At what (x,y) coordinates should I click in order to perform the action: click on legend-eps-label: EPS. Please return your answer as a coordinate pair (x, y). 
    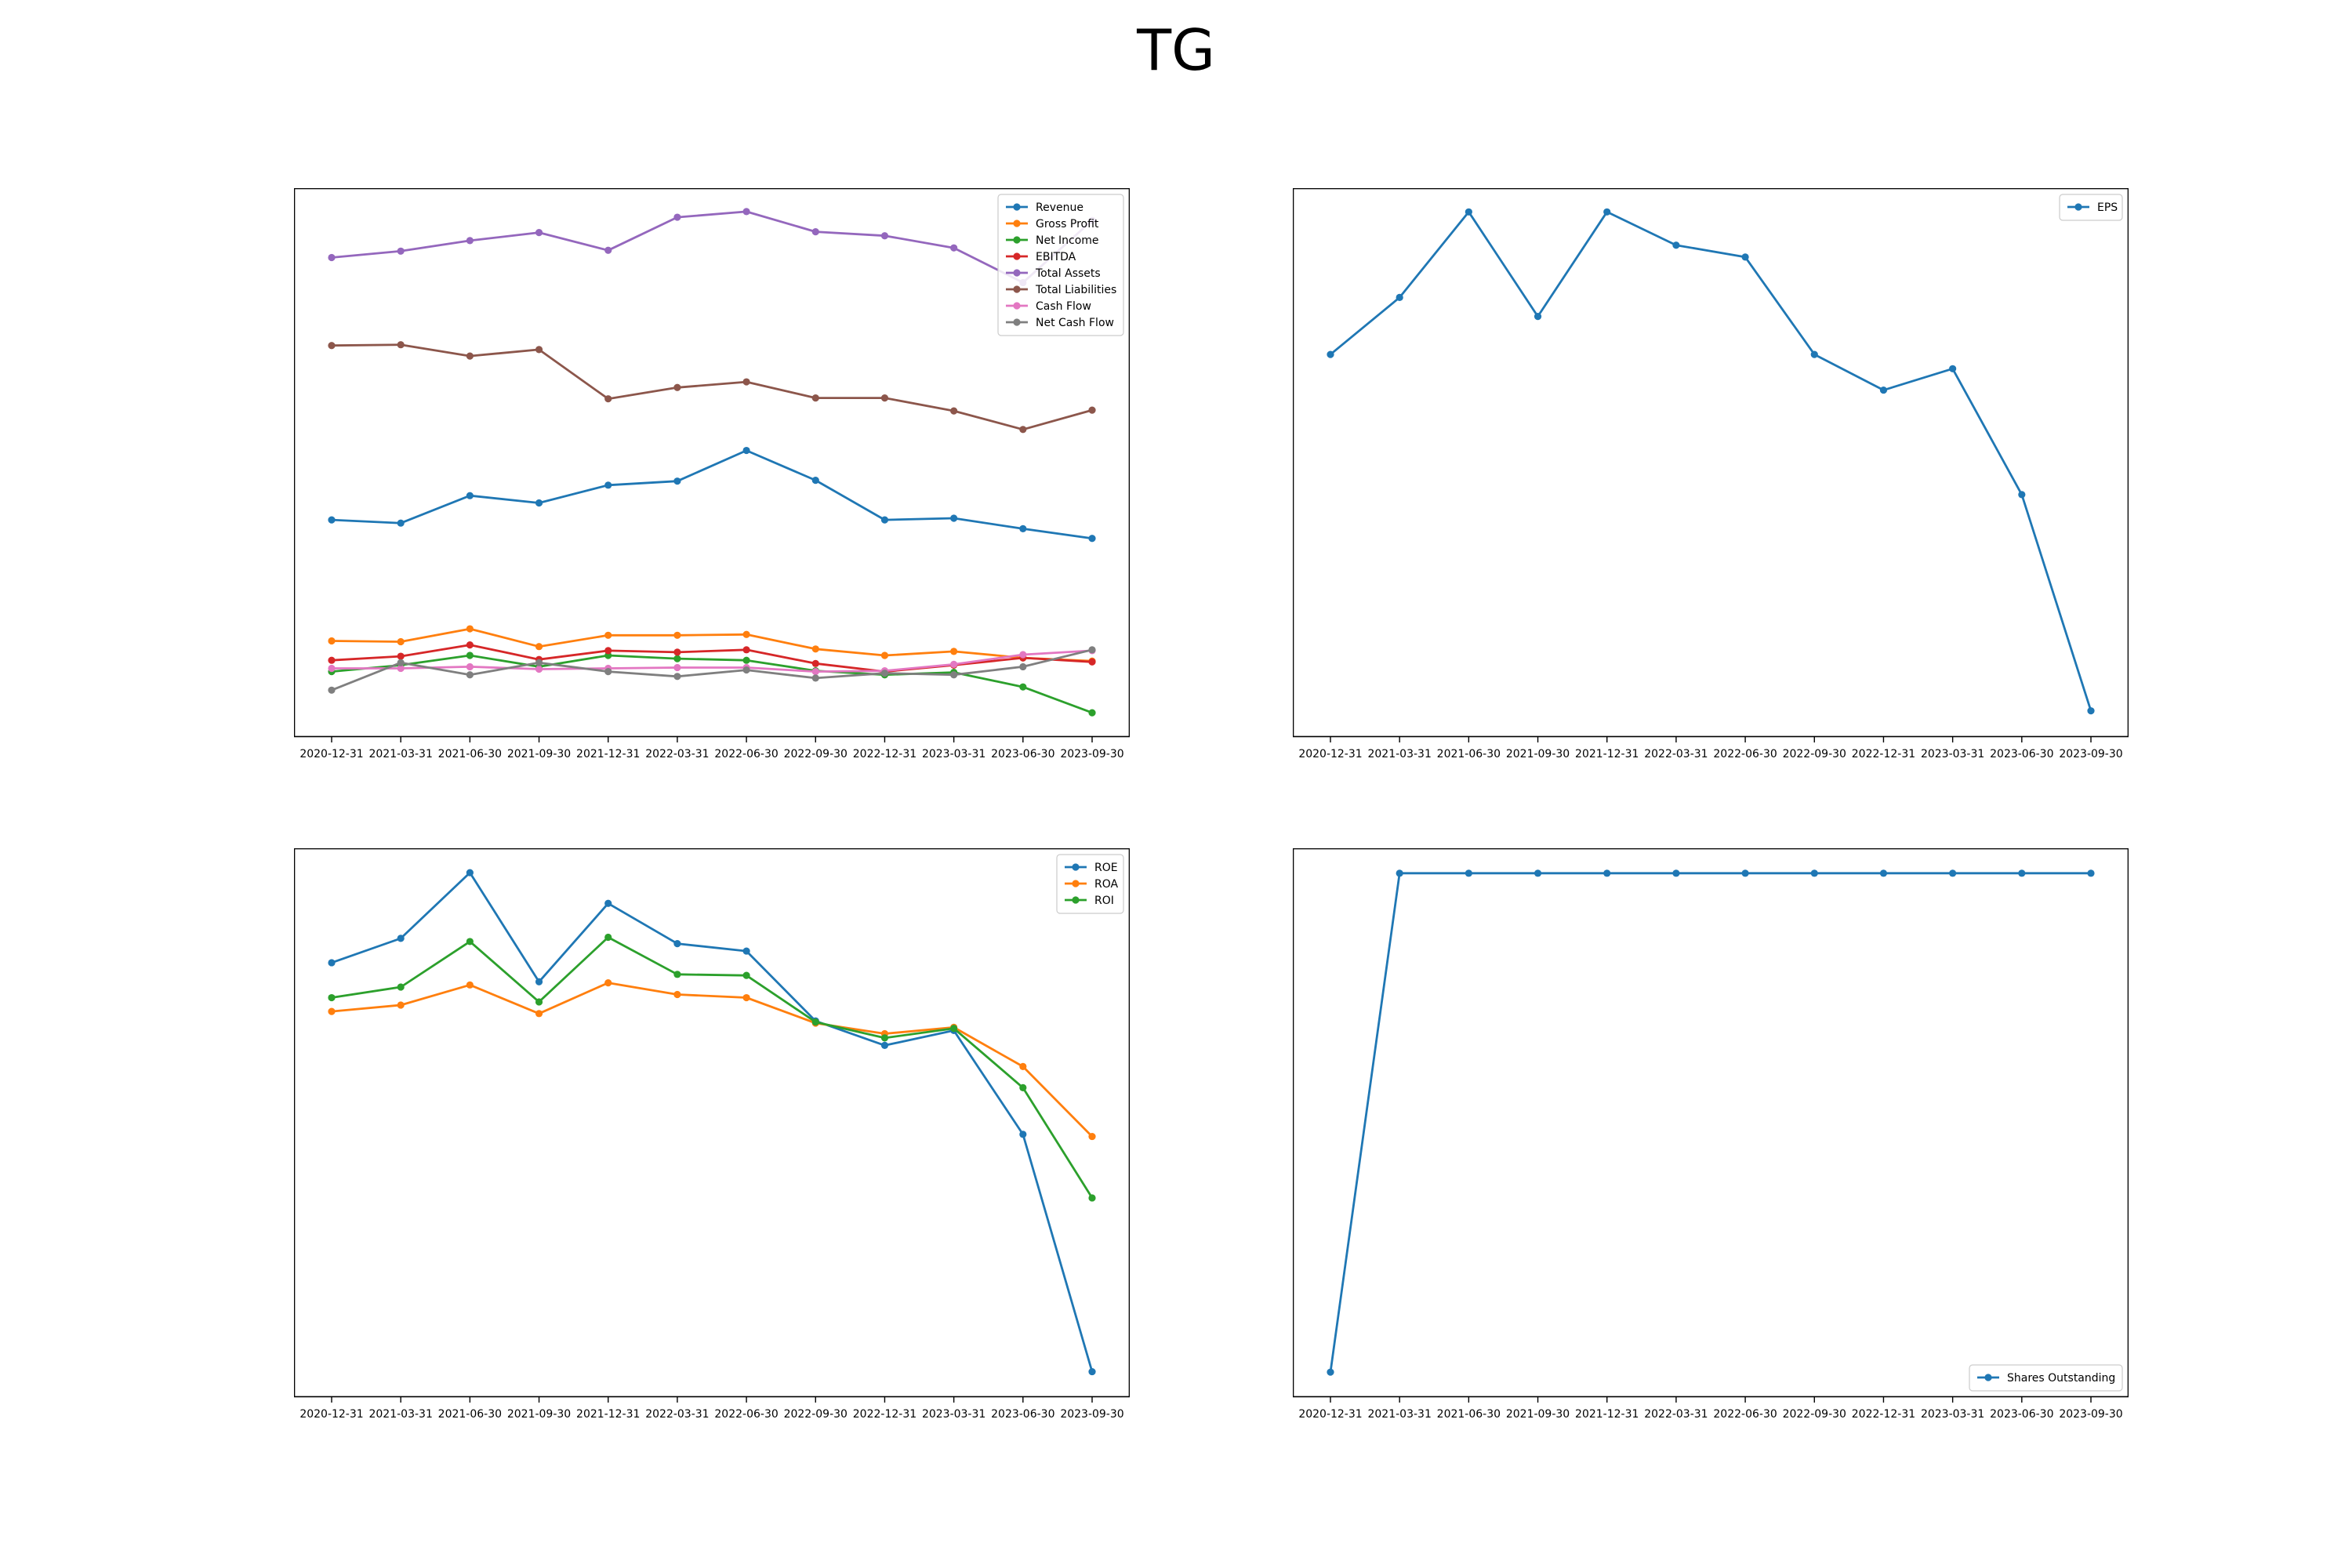
    Looking at the image, I should click on (2107, 208).